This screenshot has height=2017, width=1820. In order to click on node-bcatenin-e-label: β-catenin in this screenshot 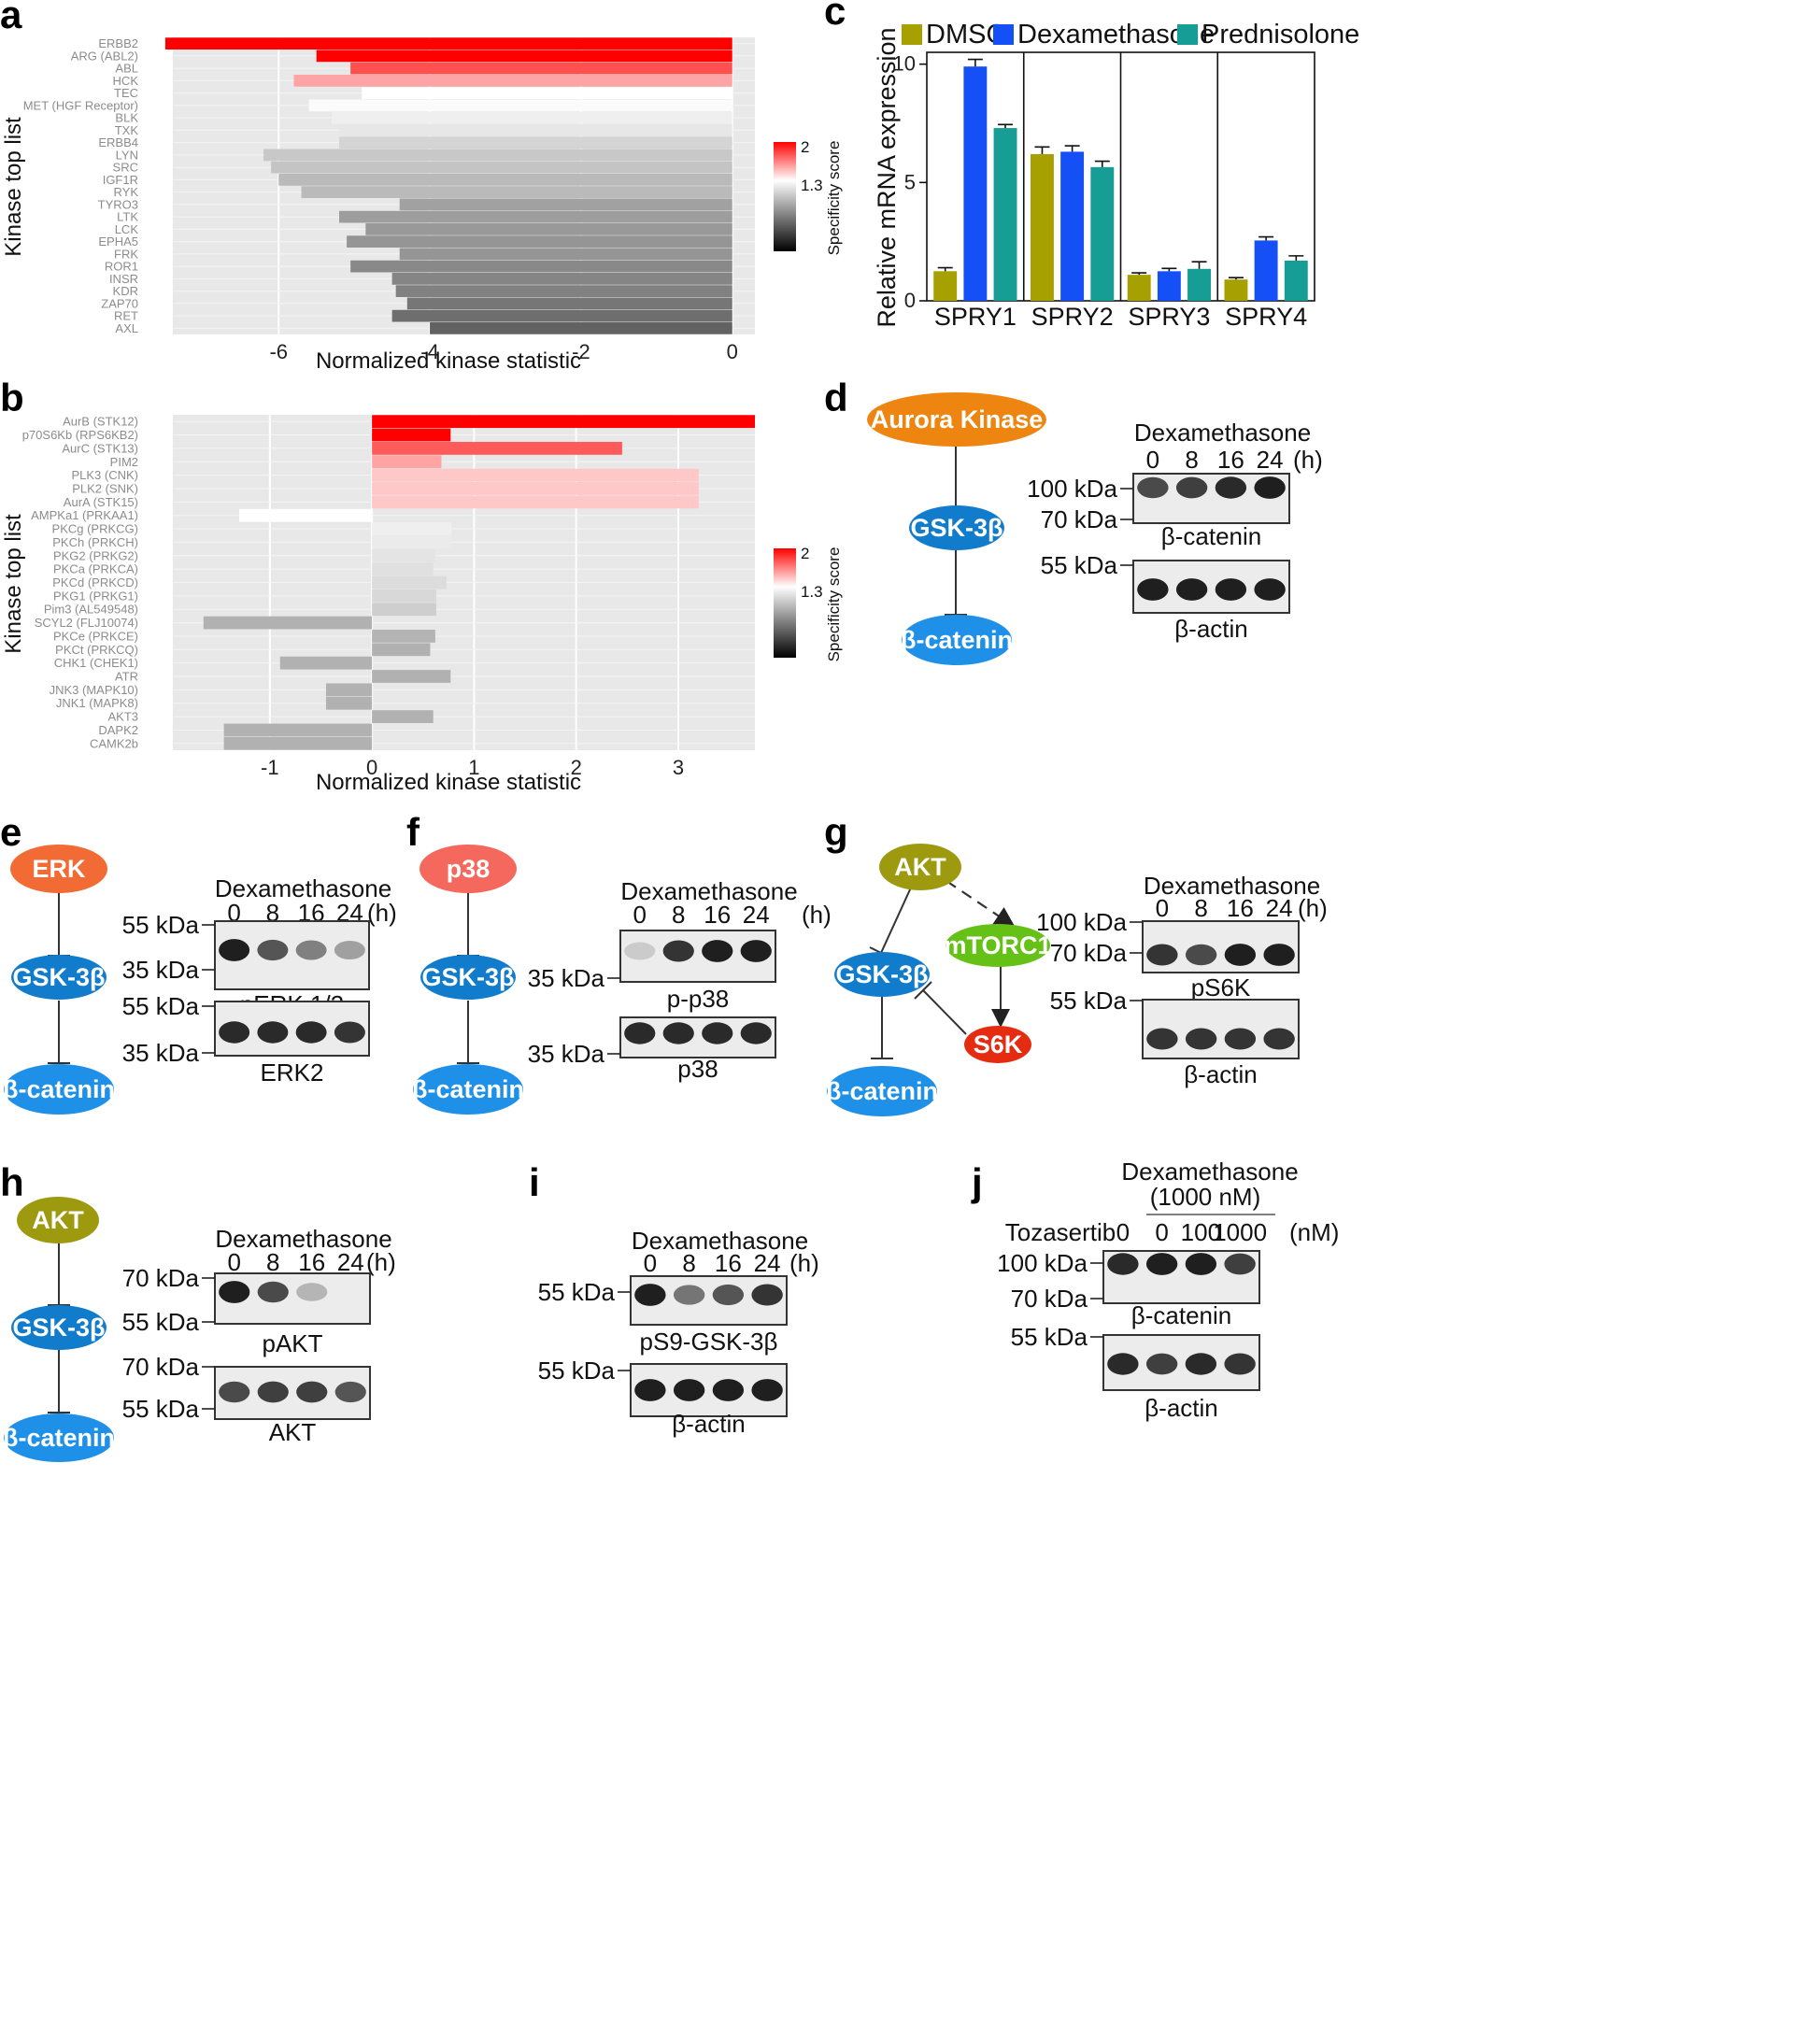, I will do `click(59, 1089)`.